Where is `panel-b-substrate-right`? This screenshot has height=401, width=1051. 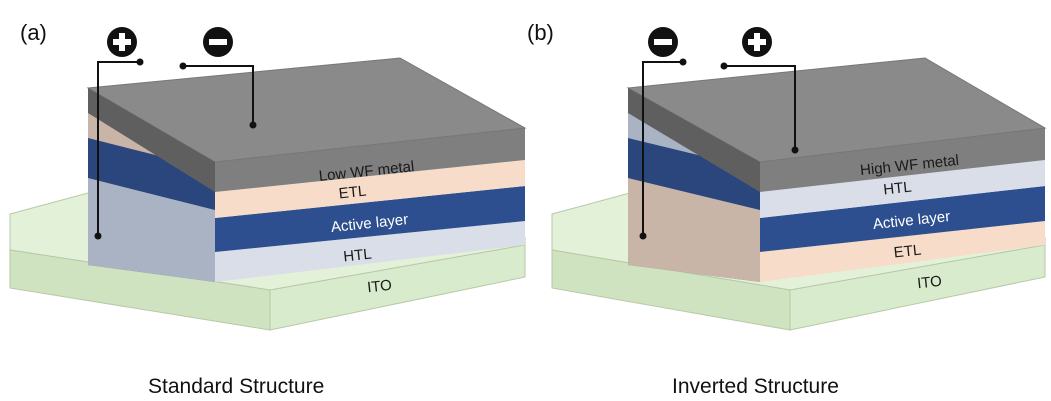 panel-b-substrate-right is located at coordinates (917, 287).